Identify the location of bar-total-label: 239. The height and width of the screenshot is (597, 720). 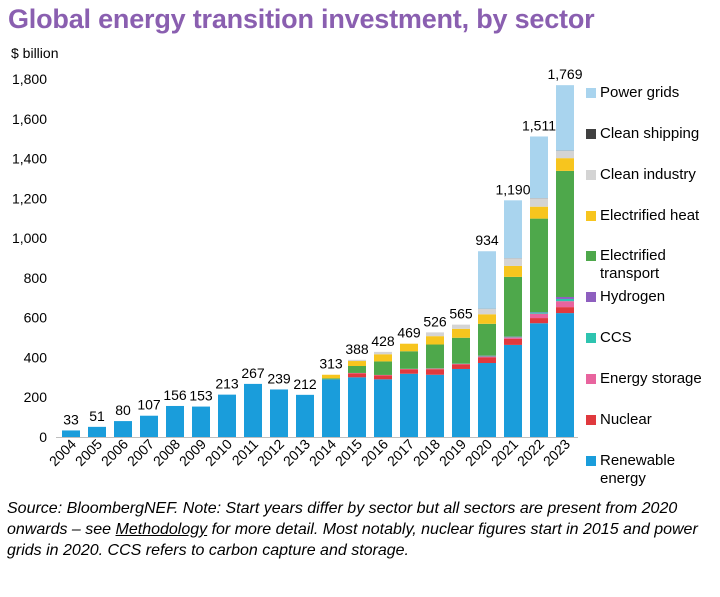
(279, 378).